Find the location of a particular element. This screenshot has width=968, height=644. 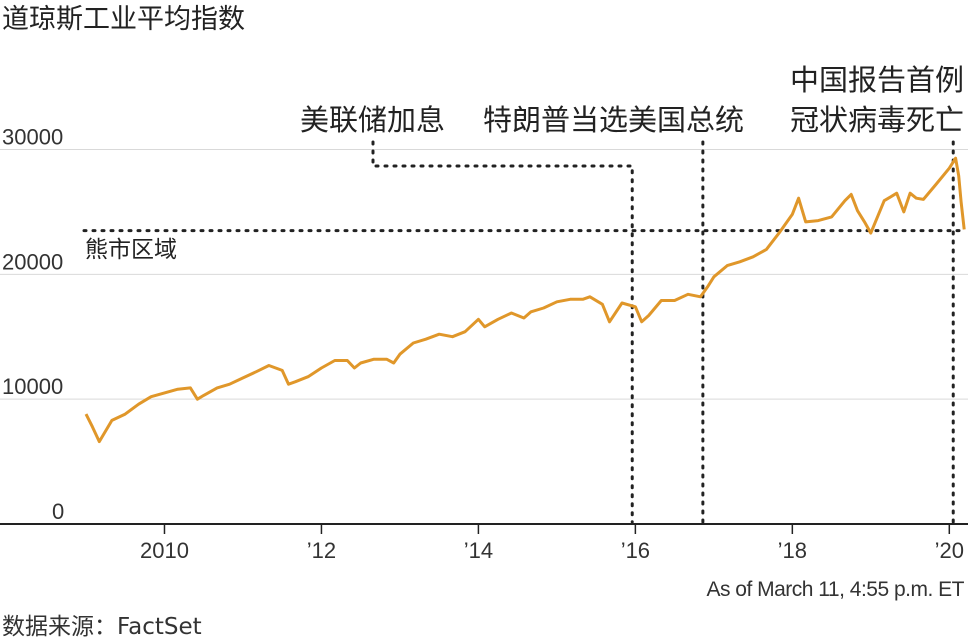

annotation-covid-line1: 中国报告首例 is located at coordinates (877, 80).